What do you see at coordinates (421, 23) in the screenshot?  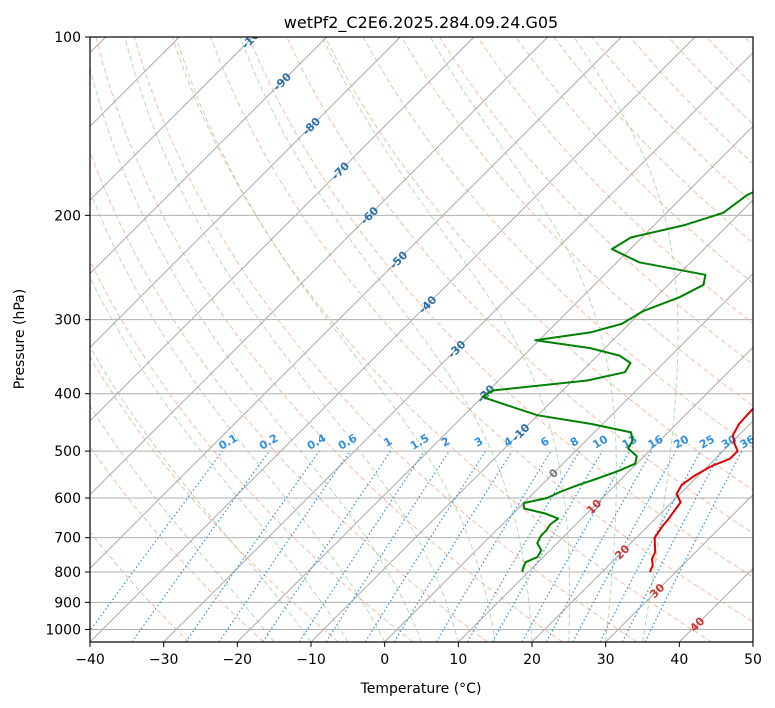 I see `chart-title: wetPf2_C2E6.2025.284.09.24.G05` at bounding box center [421, 23].